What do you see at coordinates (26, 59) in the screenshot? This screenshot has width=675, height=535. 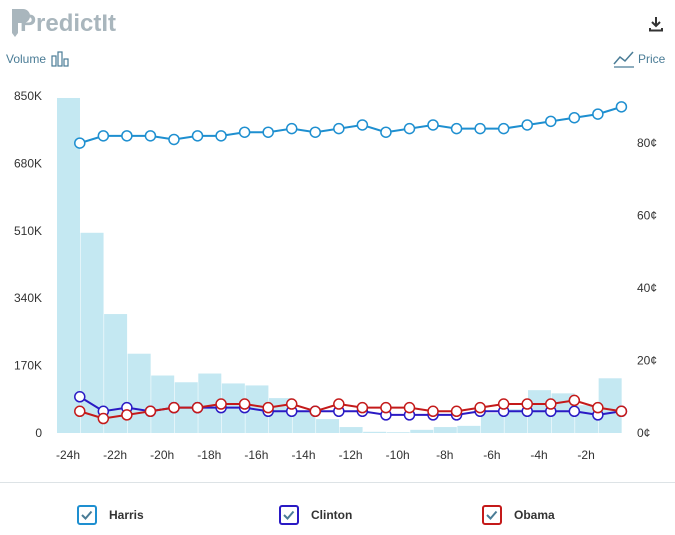 I see `volume-label: Volume` at bounding box center [26, 59].